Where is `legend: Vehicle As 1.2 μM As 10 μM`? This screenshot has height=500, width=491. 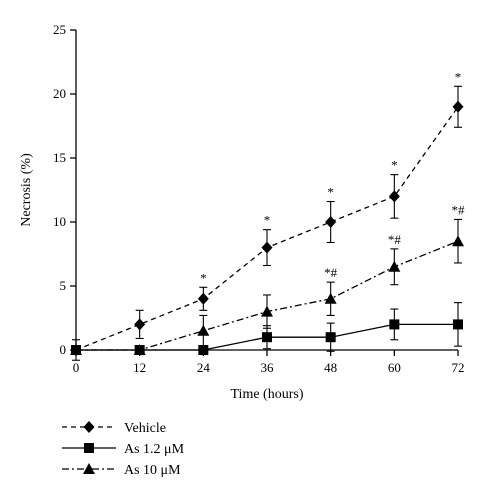
legend: Vehicle As 1.2 μM As 10 μM is located at coordinates (123, 449).